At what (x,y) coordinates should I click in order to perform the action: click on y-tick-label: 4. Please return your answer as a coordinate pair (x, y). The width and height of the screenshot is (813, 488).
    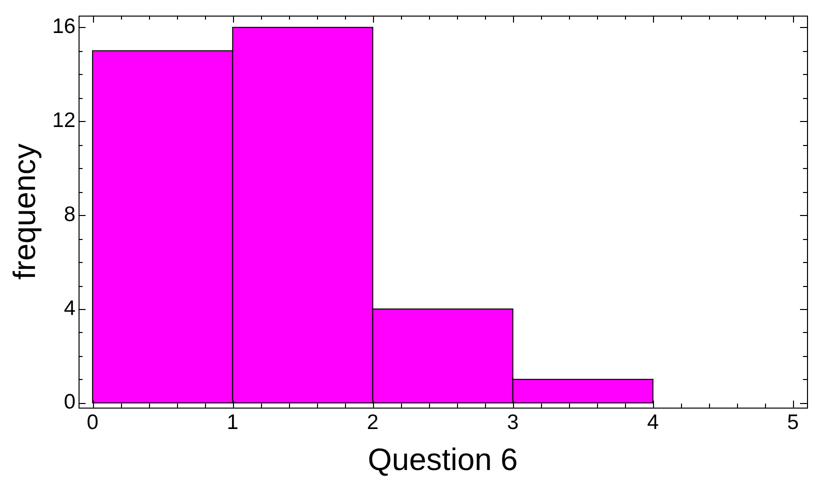
    Looking at the image, I should click on (70, 308).